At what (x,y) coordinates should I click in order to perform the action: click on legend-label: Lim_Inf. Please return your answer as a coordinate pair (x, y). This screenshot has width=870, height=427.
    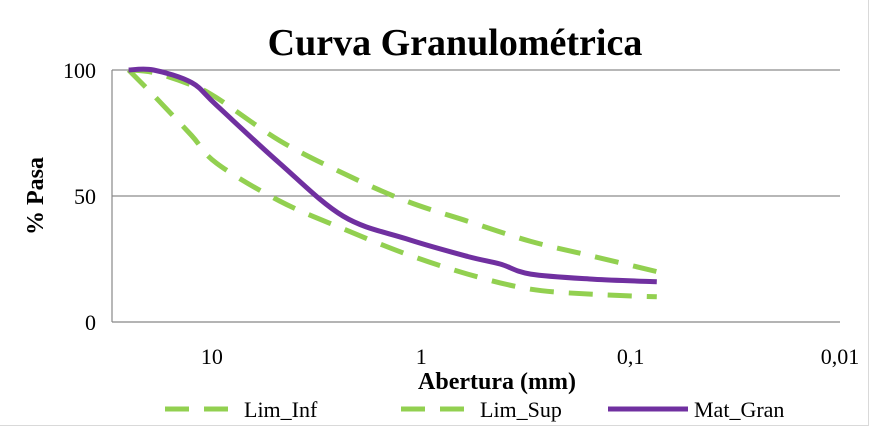
    Looking at the image, I should click on (281, 409).